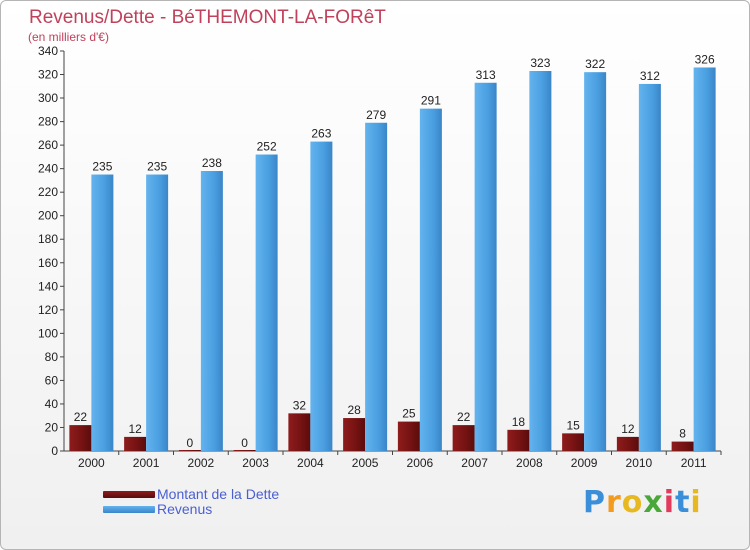 This screenshot has width=750, height=550. I want to click on data-label-revenus: 313, so click(486, 75).